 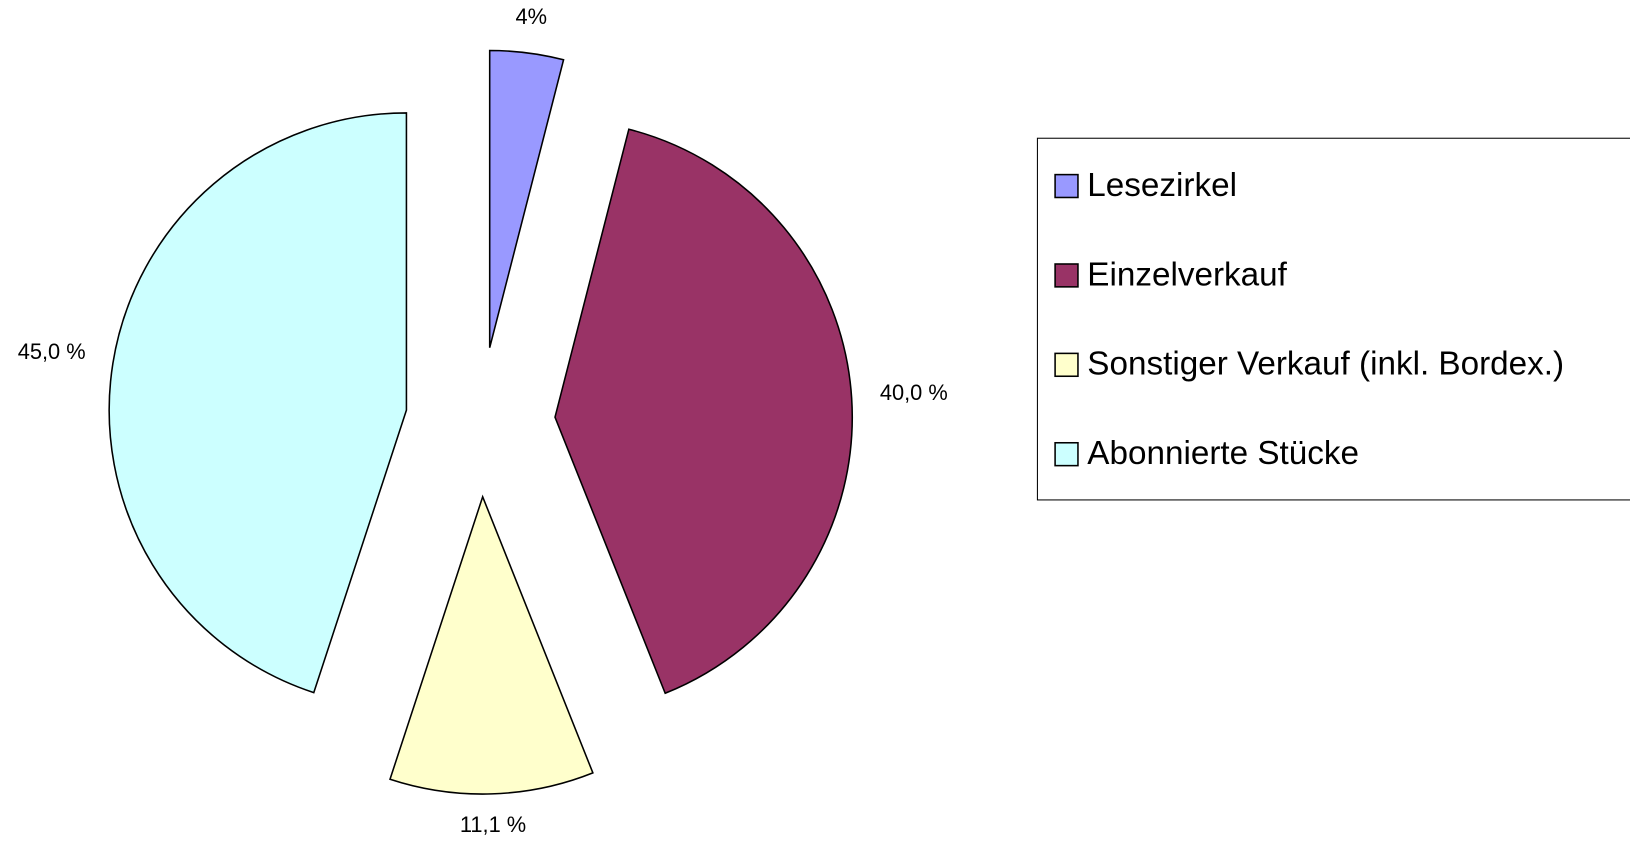 What do you see at coordinates (914, 392) in the screenshot?
I see `data-label: 40,0 %` at bounding box center [914, 392].